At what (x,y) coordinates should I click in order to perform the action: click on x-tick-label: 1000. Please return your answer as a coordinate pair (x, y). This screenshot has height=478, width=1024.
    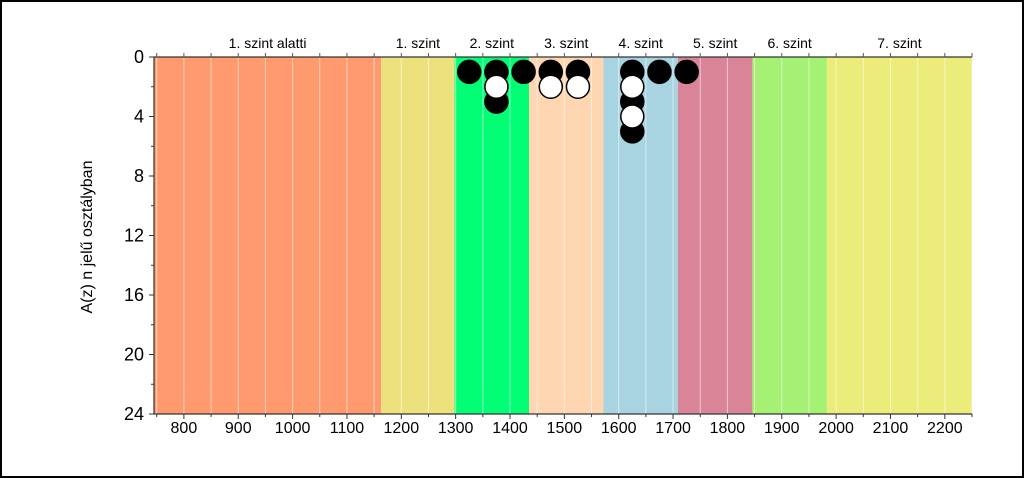
    Looking at the image, I should click on (293, 428).